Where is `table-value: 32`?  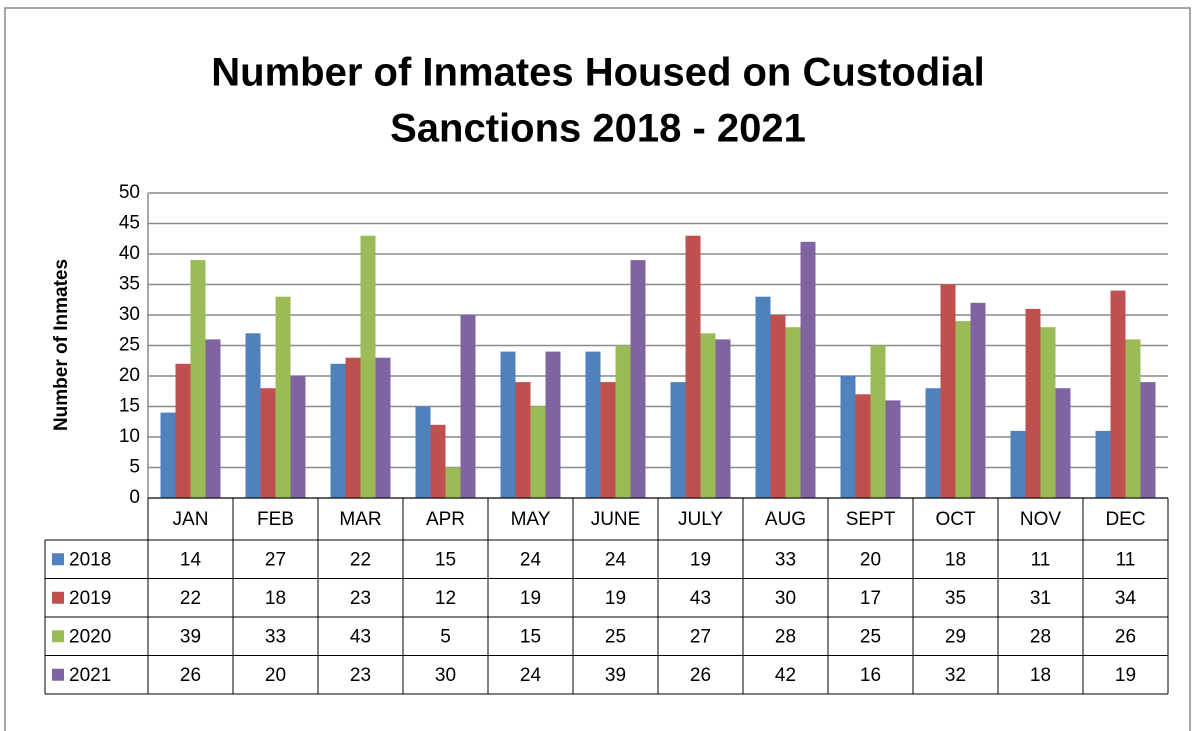 table-value: 32 is located at coordinates (955, 675).